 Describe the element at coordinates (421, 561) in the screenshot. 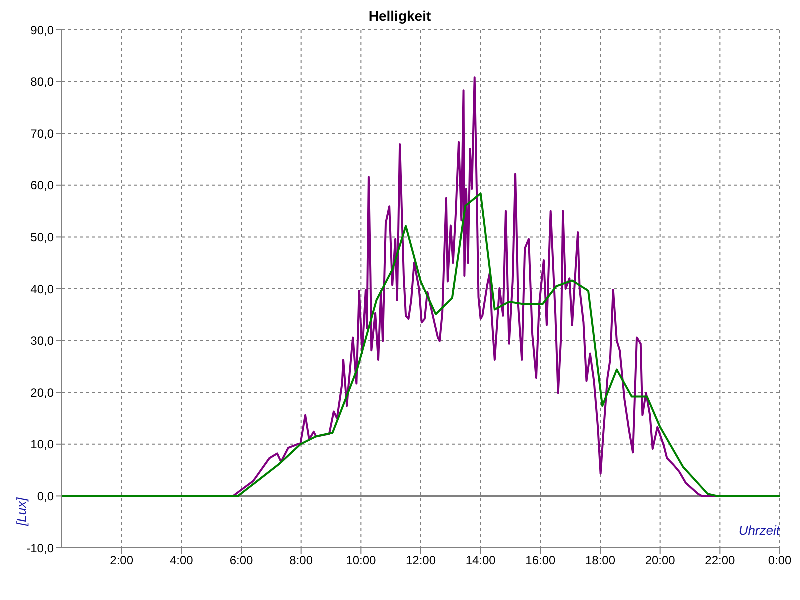

I see `x-tick-label: 12:00` at that location.